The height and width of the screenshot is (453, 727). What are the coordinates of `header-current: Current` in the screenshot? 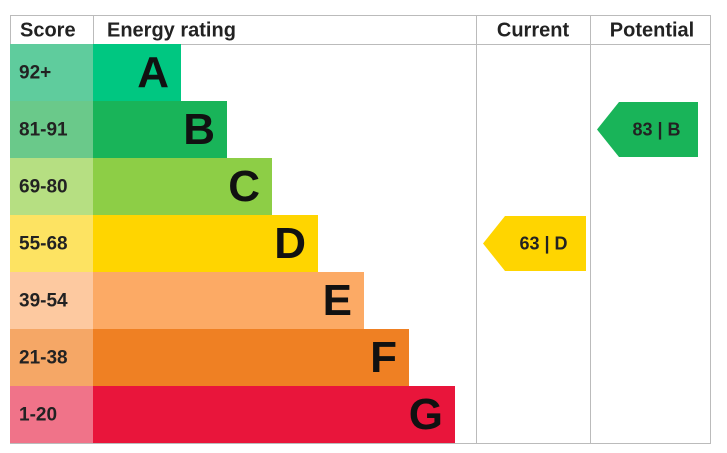 It's located at (533, 30).